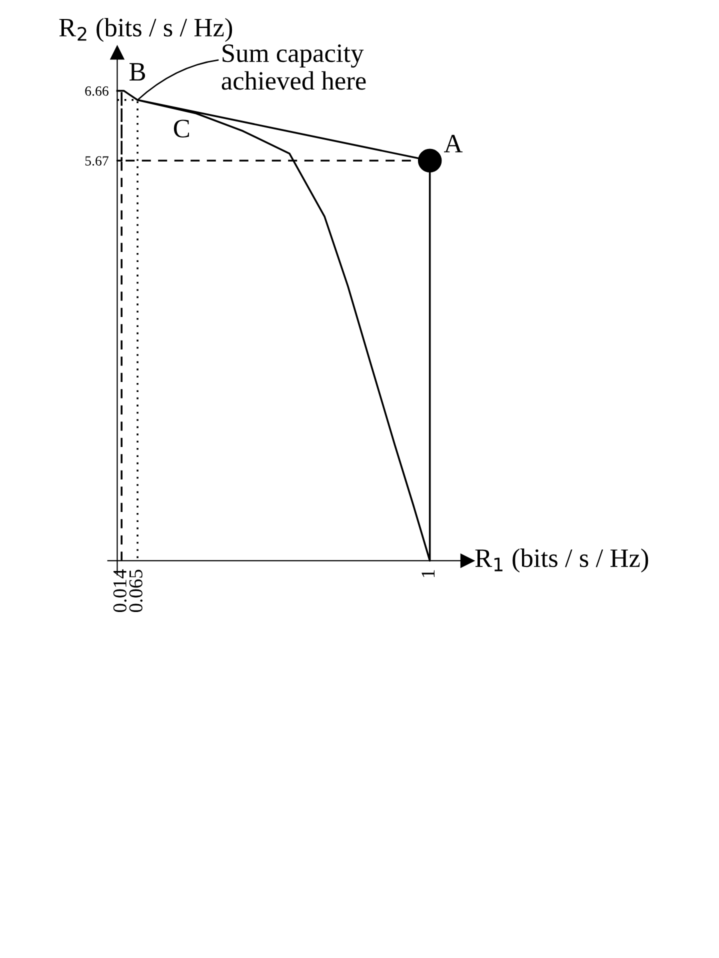 The width and height of the screenshot is (719, 958). Describe the element at coordinates (428, 574) in the screenshot. I see `x-tick-label: 1` at that location.